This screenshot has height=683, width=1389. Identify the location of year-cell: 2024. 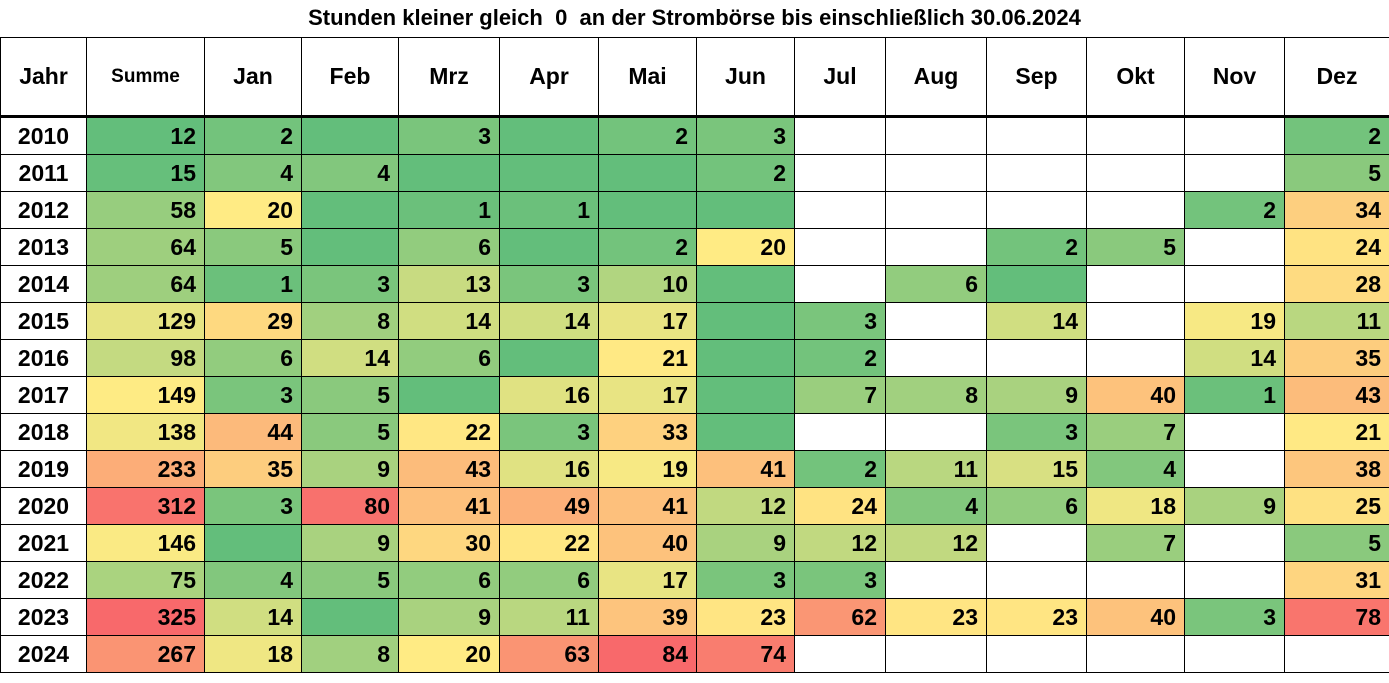
(43, 654).